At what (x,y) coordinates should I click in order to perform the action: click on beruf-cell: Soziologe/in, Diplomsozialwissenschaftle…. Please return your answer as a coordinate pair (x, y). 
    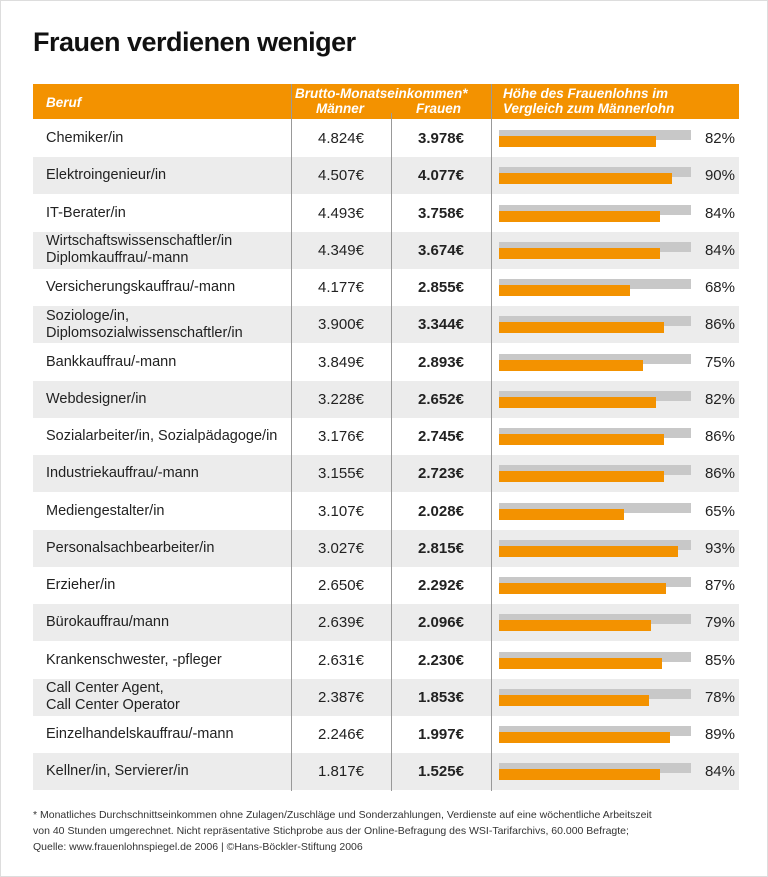
    Looking at the image, I should click on (144, 324).